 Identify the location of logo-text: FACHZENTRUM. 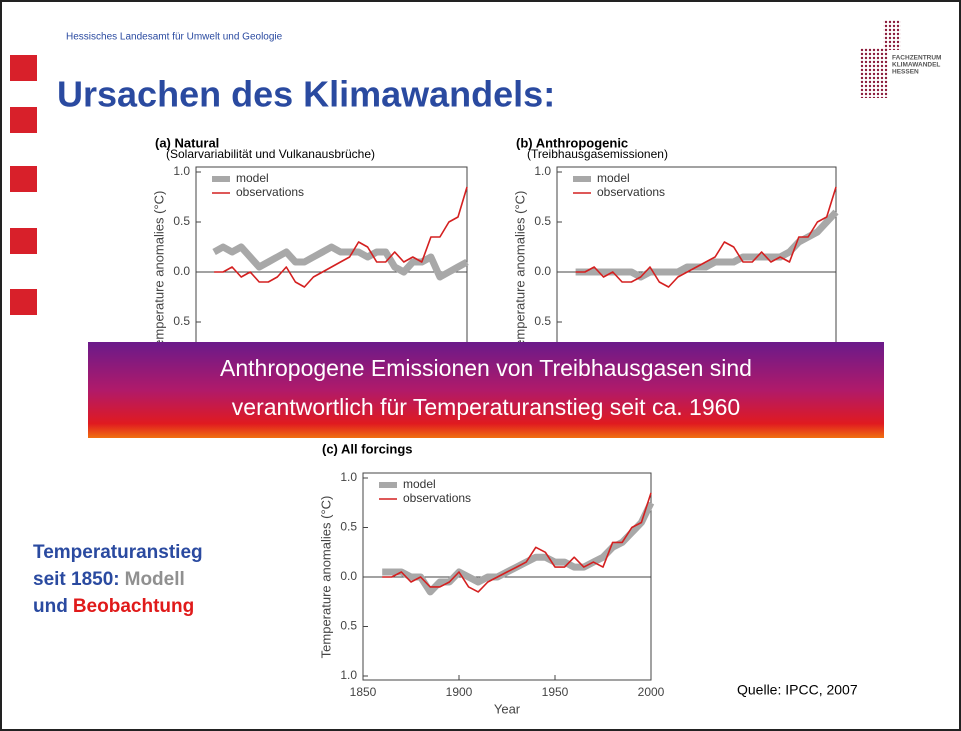
(916, 58).